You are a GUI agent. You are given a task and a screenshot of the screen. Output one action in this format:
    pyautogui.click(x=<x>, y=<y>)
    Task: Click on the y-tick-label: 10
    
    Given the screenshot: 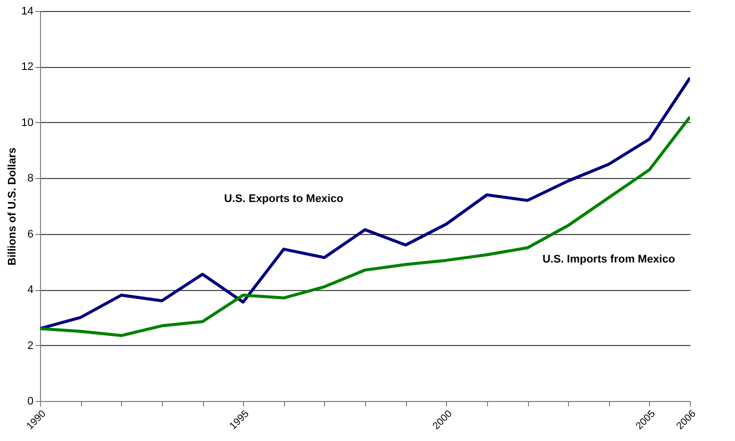 What is the action you would take?
    pyautogui.click(x=27, y=122)
    